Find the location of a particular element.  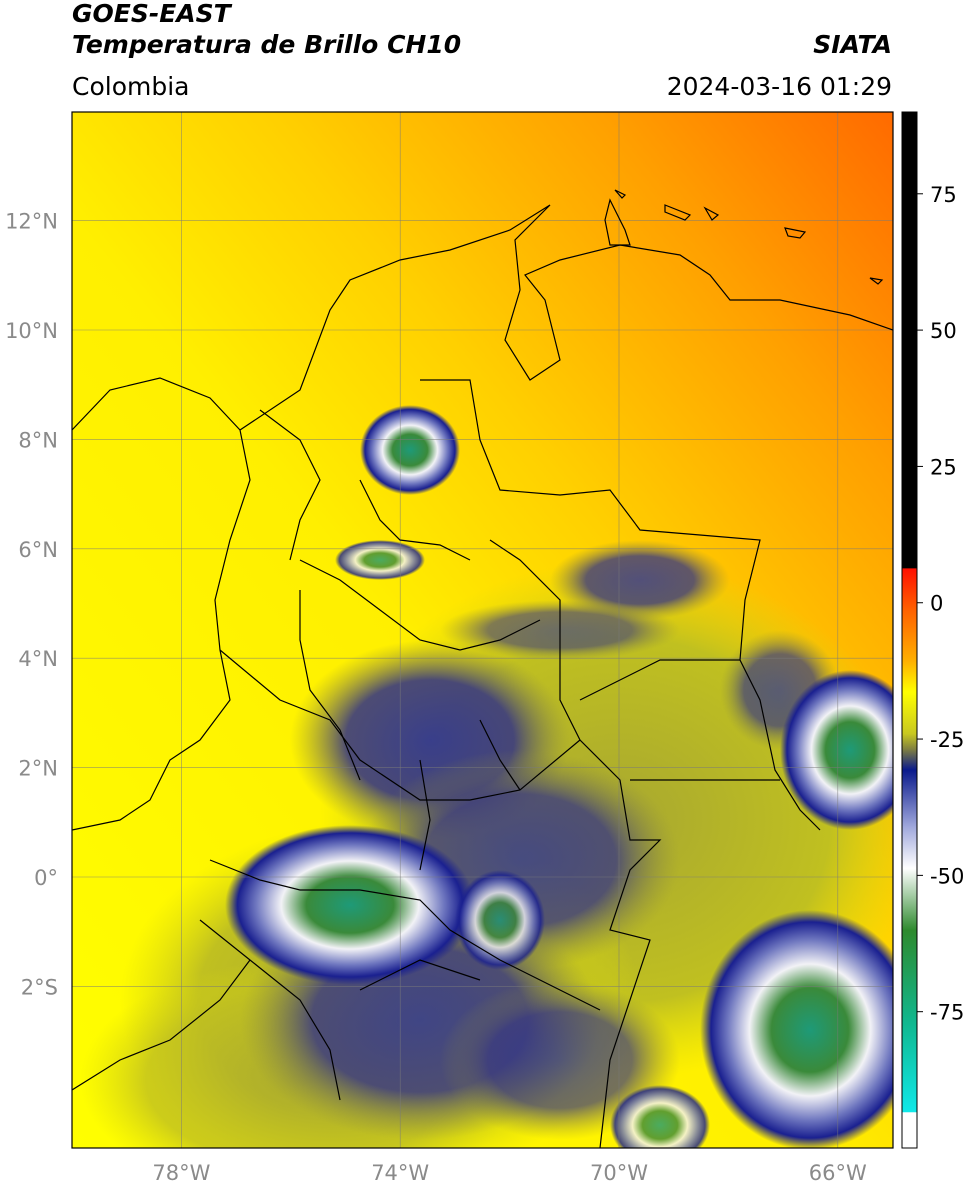

lon-tick-label: 78°W is located at coordinates (181, 1173).